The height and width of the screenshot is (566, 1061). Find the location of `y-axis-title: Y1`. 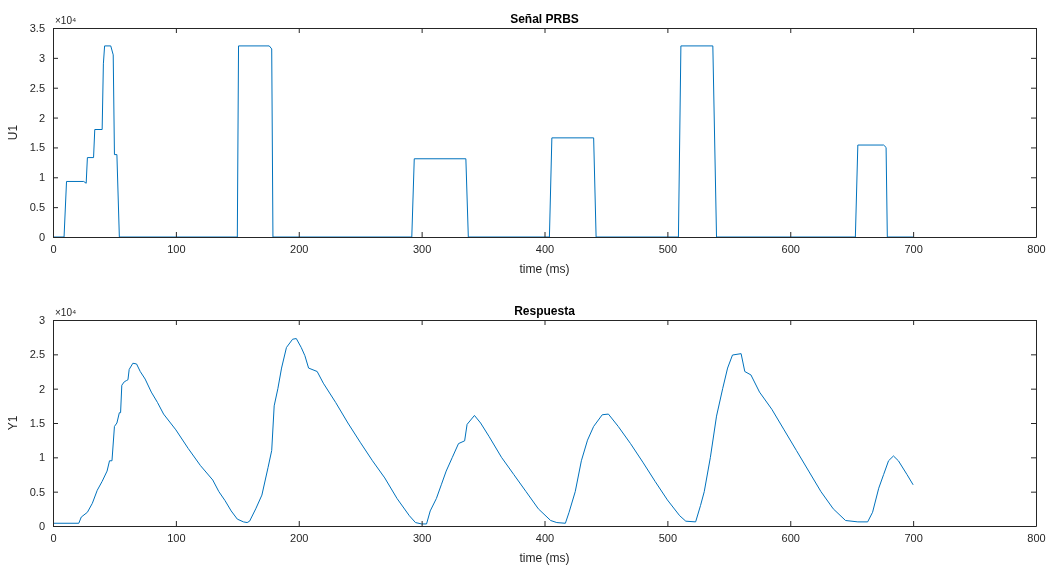

y-axis-title: Y1 is located at coordinates (13, 423).